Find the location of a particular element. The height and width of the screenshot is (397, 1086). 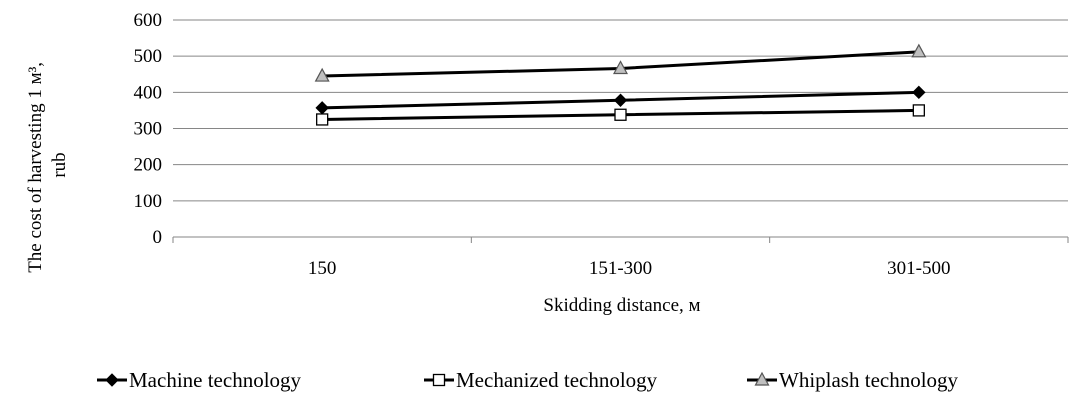

x-tick-label: 301-500 is located at coordinates (918, 268).